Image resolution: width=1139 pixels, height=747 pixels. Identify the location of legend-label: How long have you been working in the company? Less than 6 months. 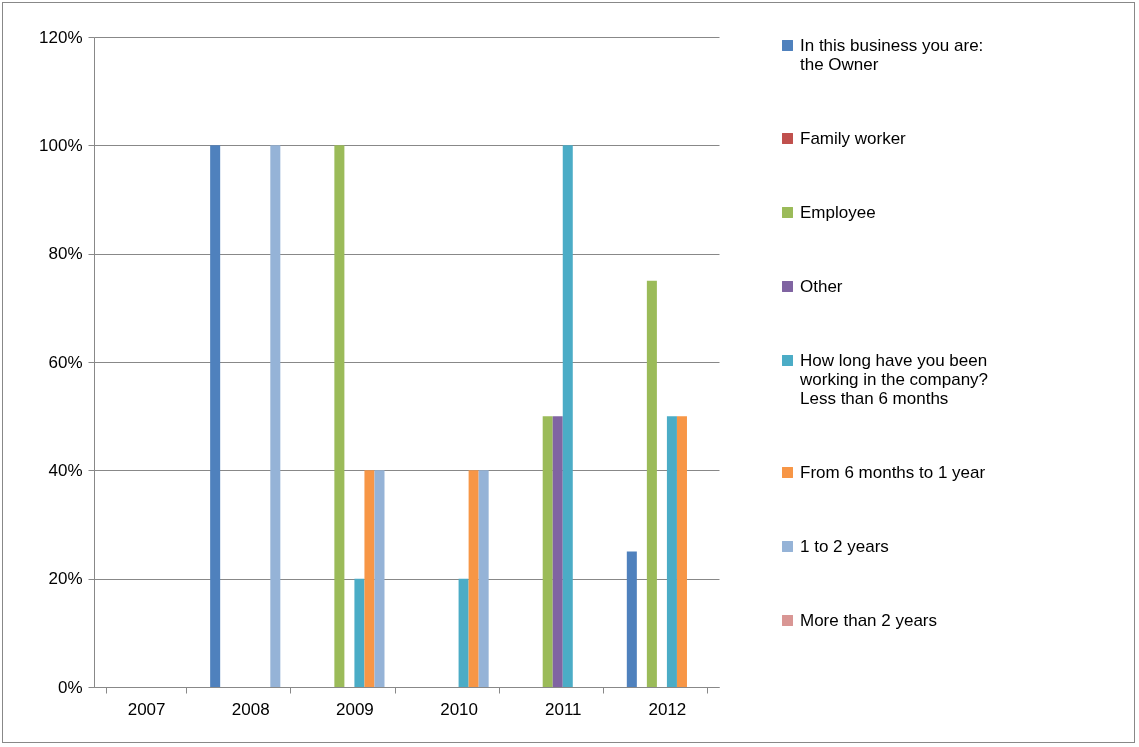
(894, 379).